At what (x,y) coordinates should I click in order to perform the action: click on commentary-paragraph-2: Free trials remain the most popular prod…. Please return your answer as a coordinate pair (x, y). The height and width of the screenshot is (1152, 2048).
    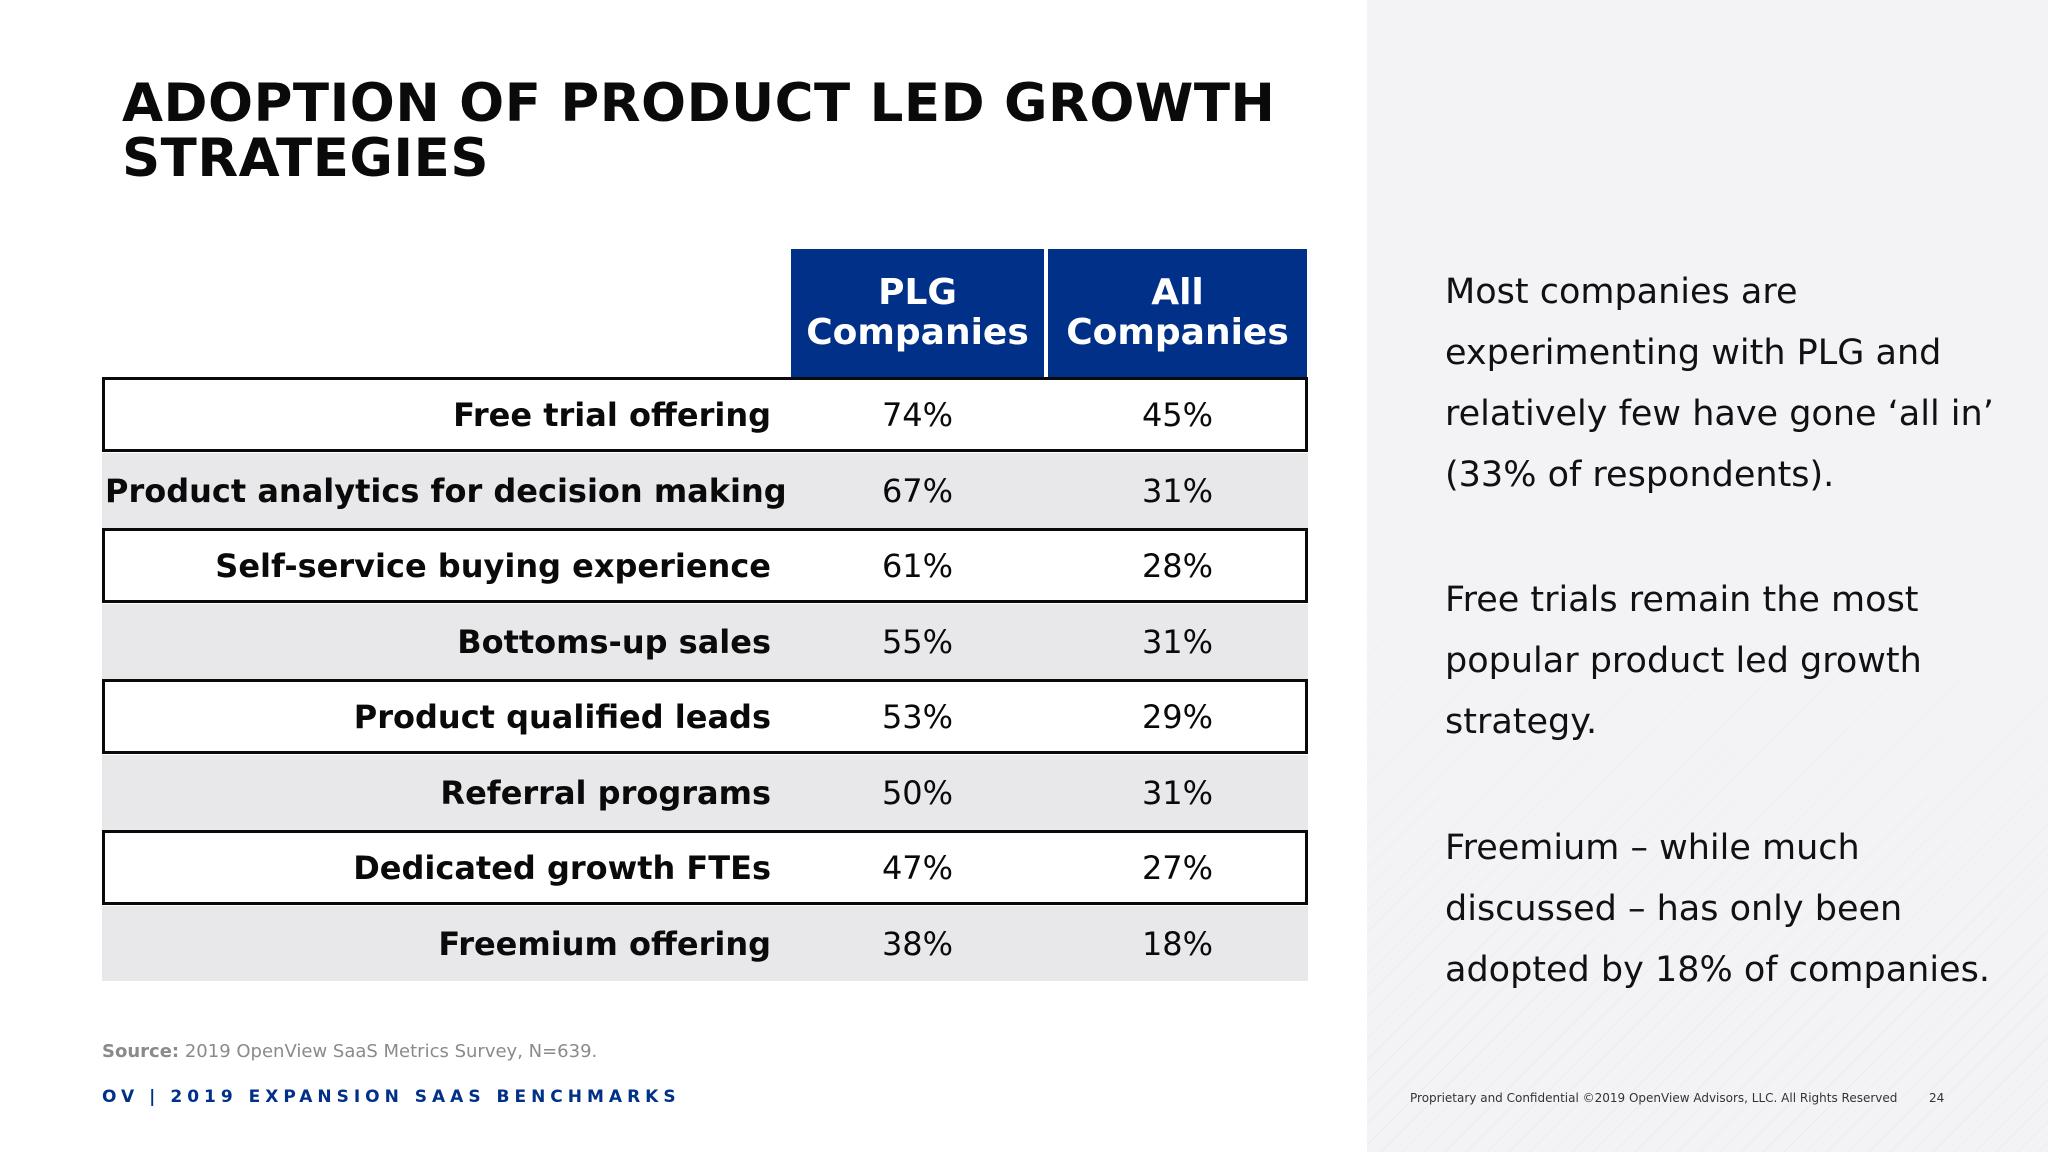
    Looking at the image, I should click on (1683, 661).